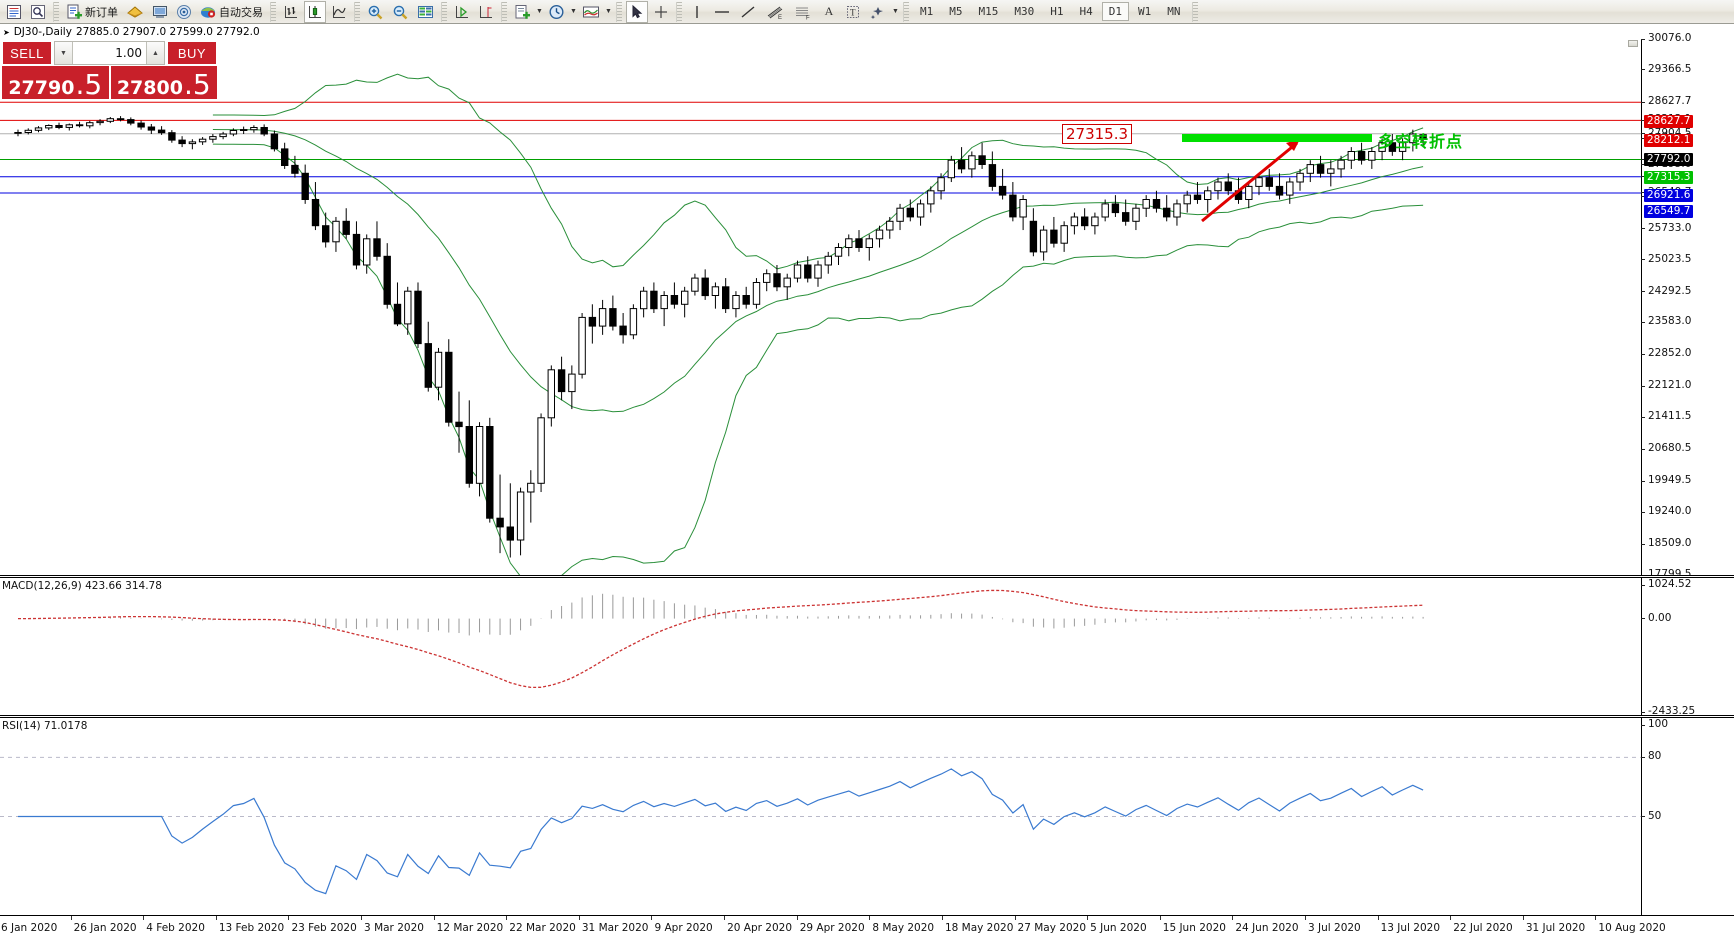 The image size is (1734, 944). What do you see at coordinates (1024, 11) in the screenshot?
I see `timeframe-m30: M30` at bounding box center [1024, 11].